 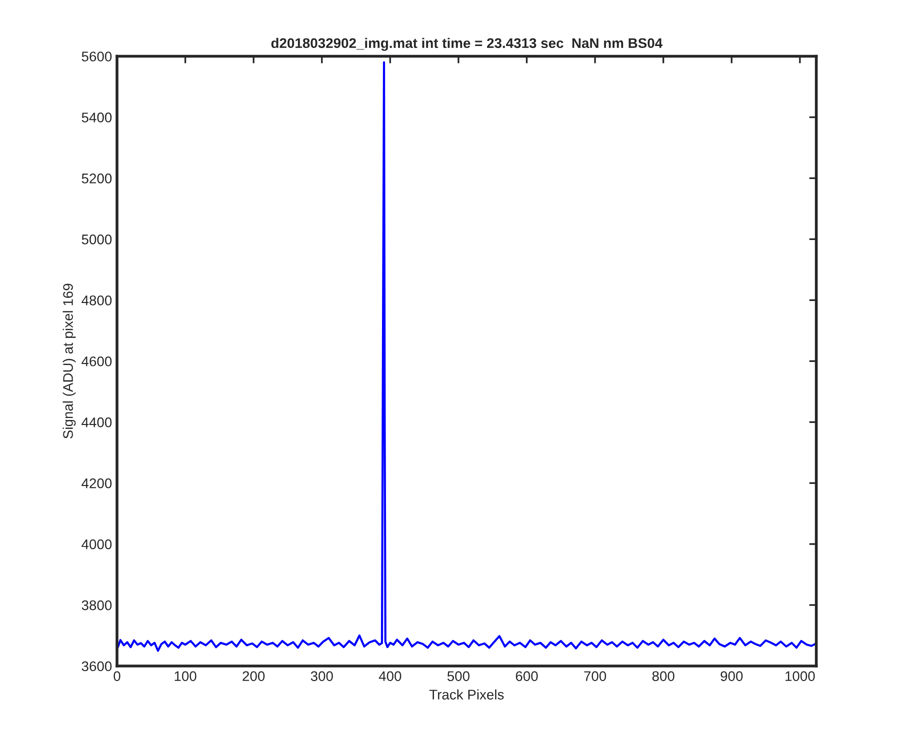 What do you see at coordinates (69, 361) in the screenshot?
I see `y-axis-title: Signal (ADU) at pixel 169` at bounding box center [69, 361].